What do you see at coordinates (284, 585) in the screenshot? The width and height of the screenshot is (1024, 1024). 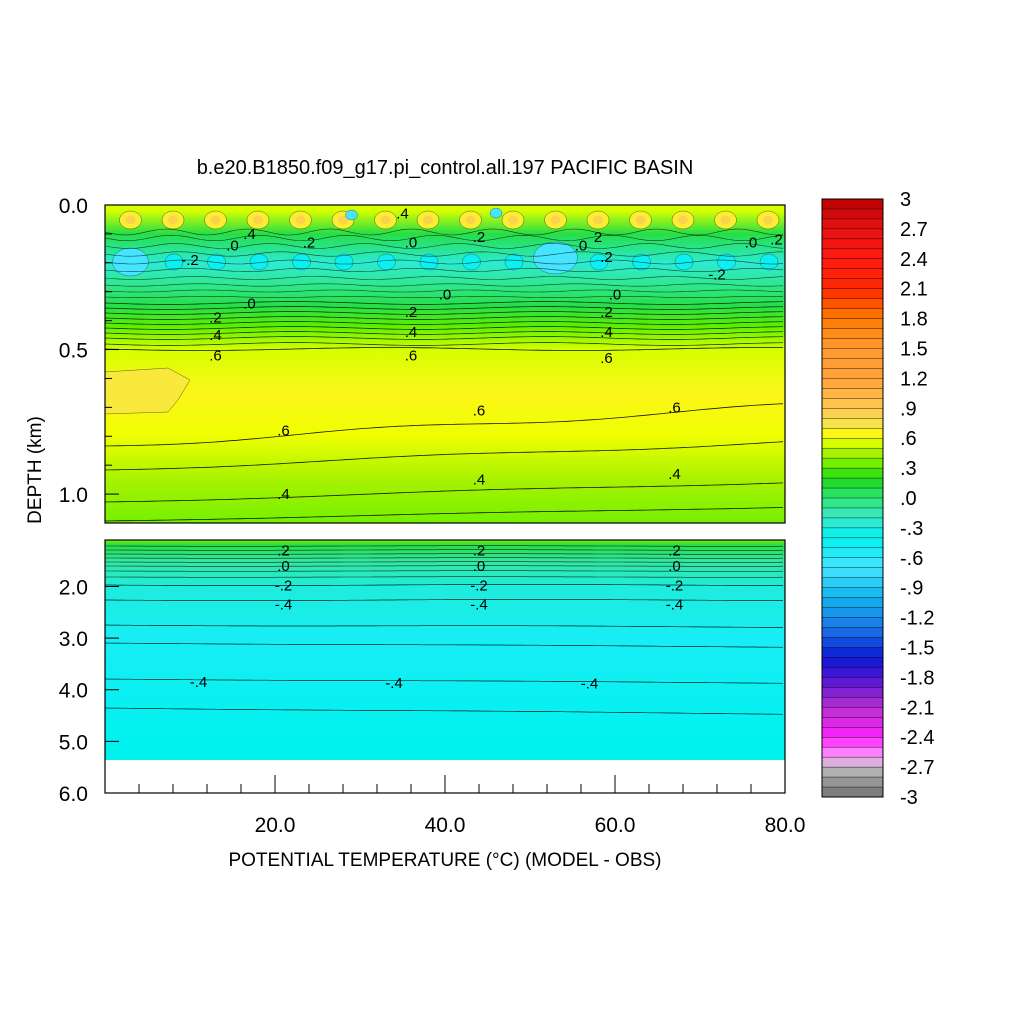 I see `contour-label: -.2` at bounding box center [284, 585].